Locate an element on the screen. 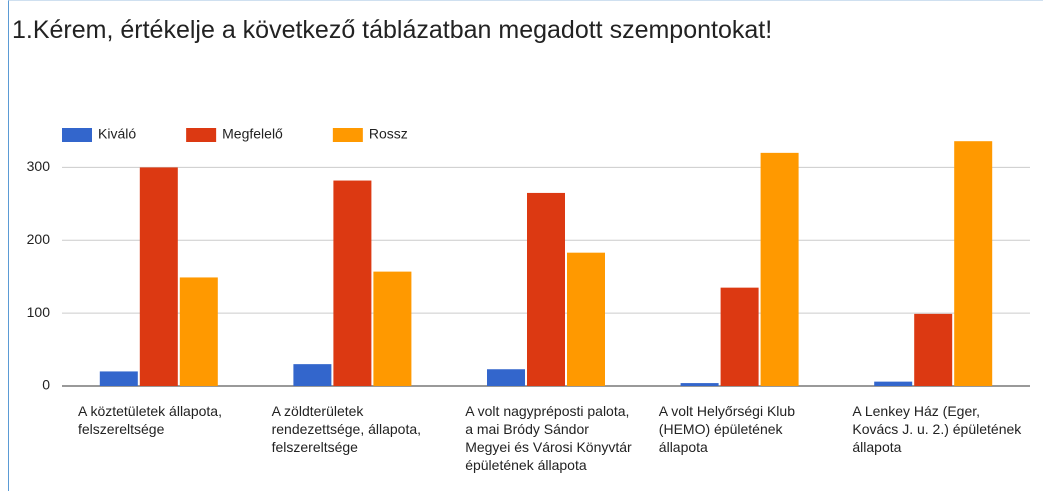 This screenshot has height=491, width=1045. y-tick-label: 100 is located at coordinates (39, 312).